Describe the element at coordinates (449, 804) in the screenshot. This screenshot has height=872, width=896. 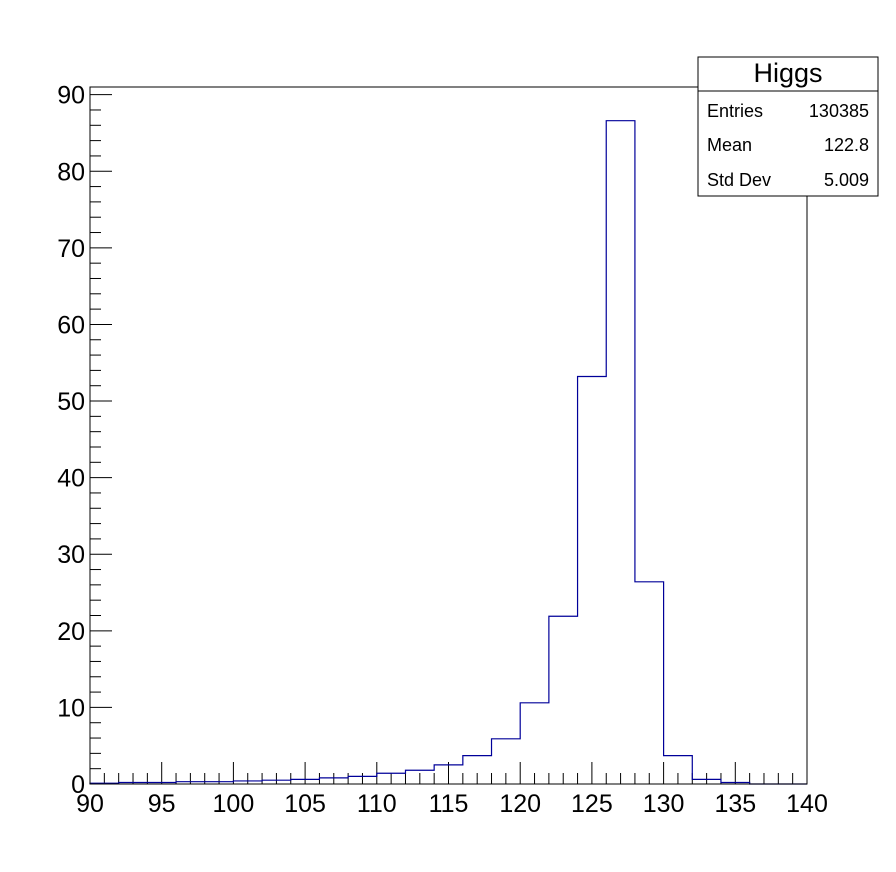
I see `x-tick-label: 115` at that location.